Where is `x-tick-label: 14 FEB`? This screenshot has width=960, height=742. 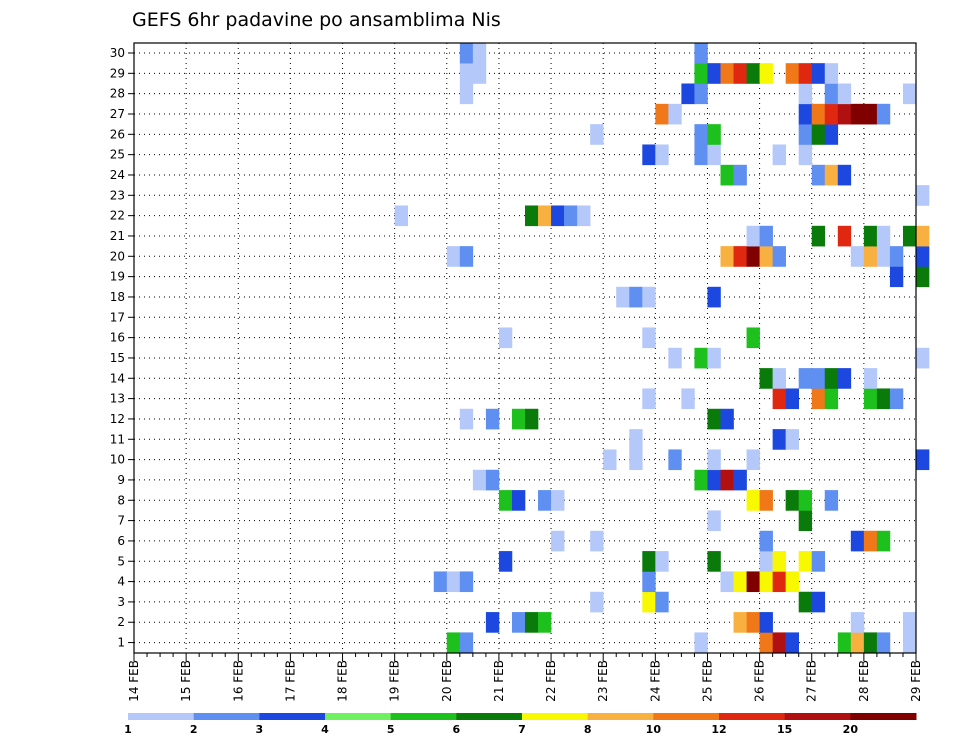
x-tick-label: 14 FEB is located at coordinates (134, 681).